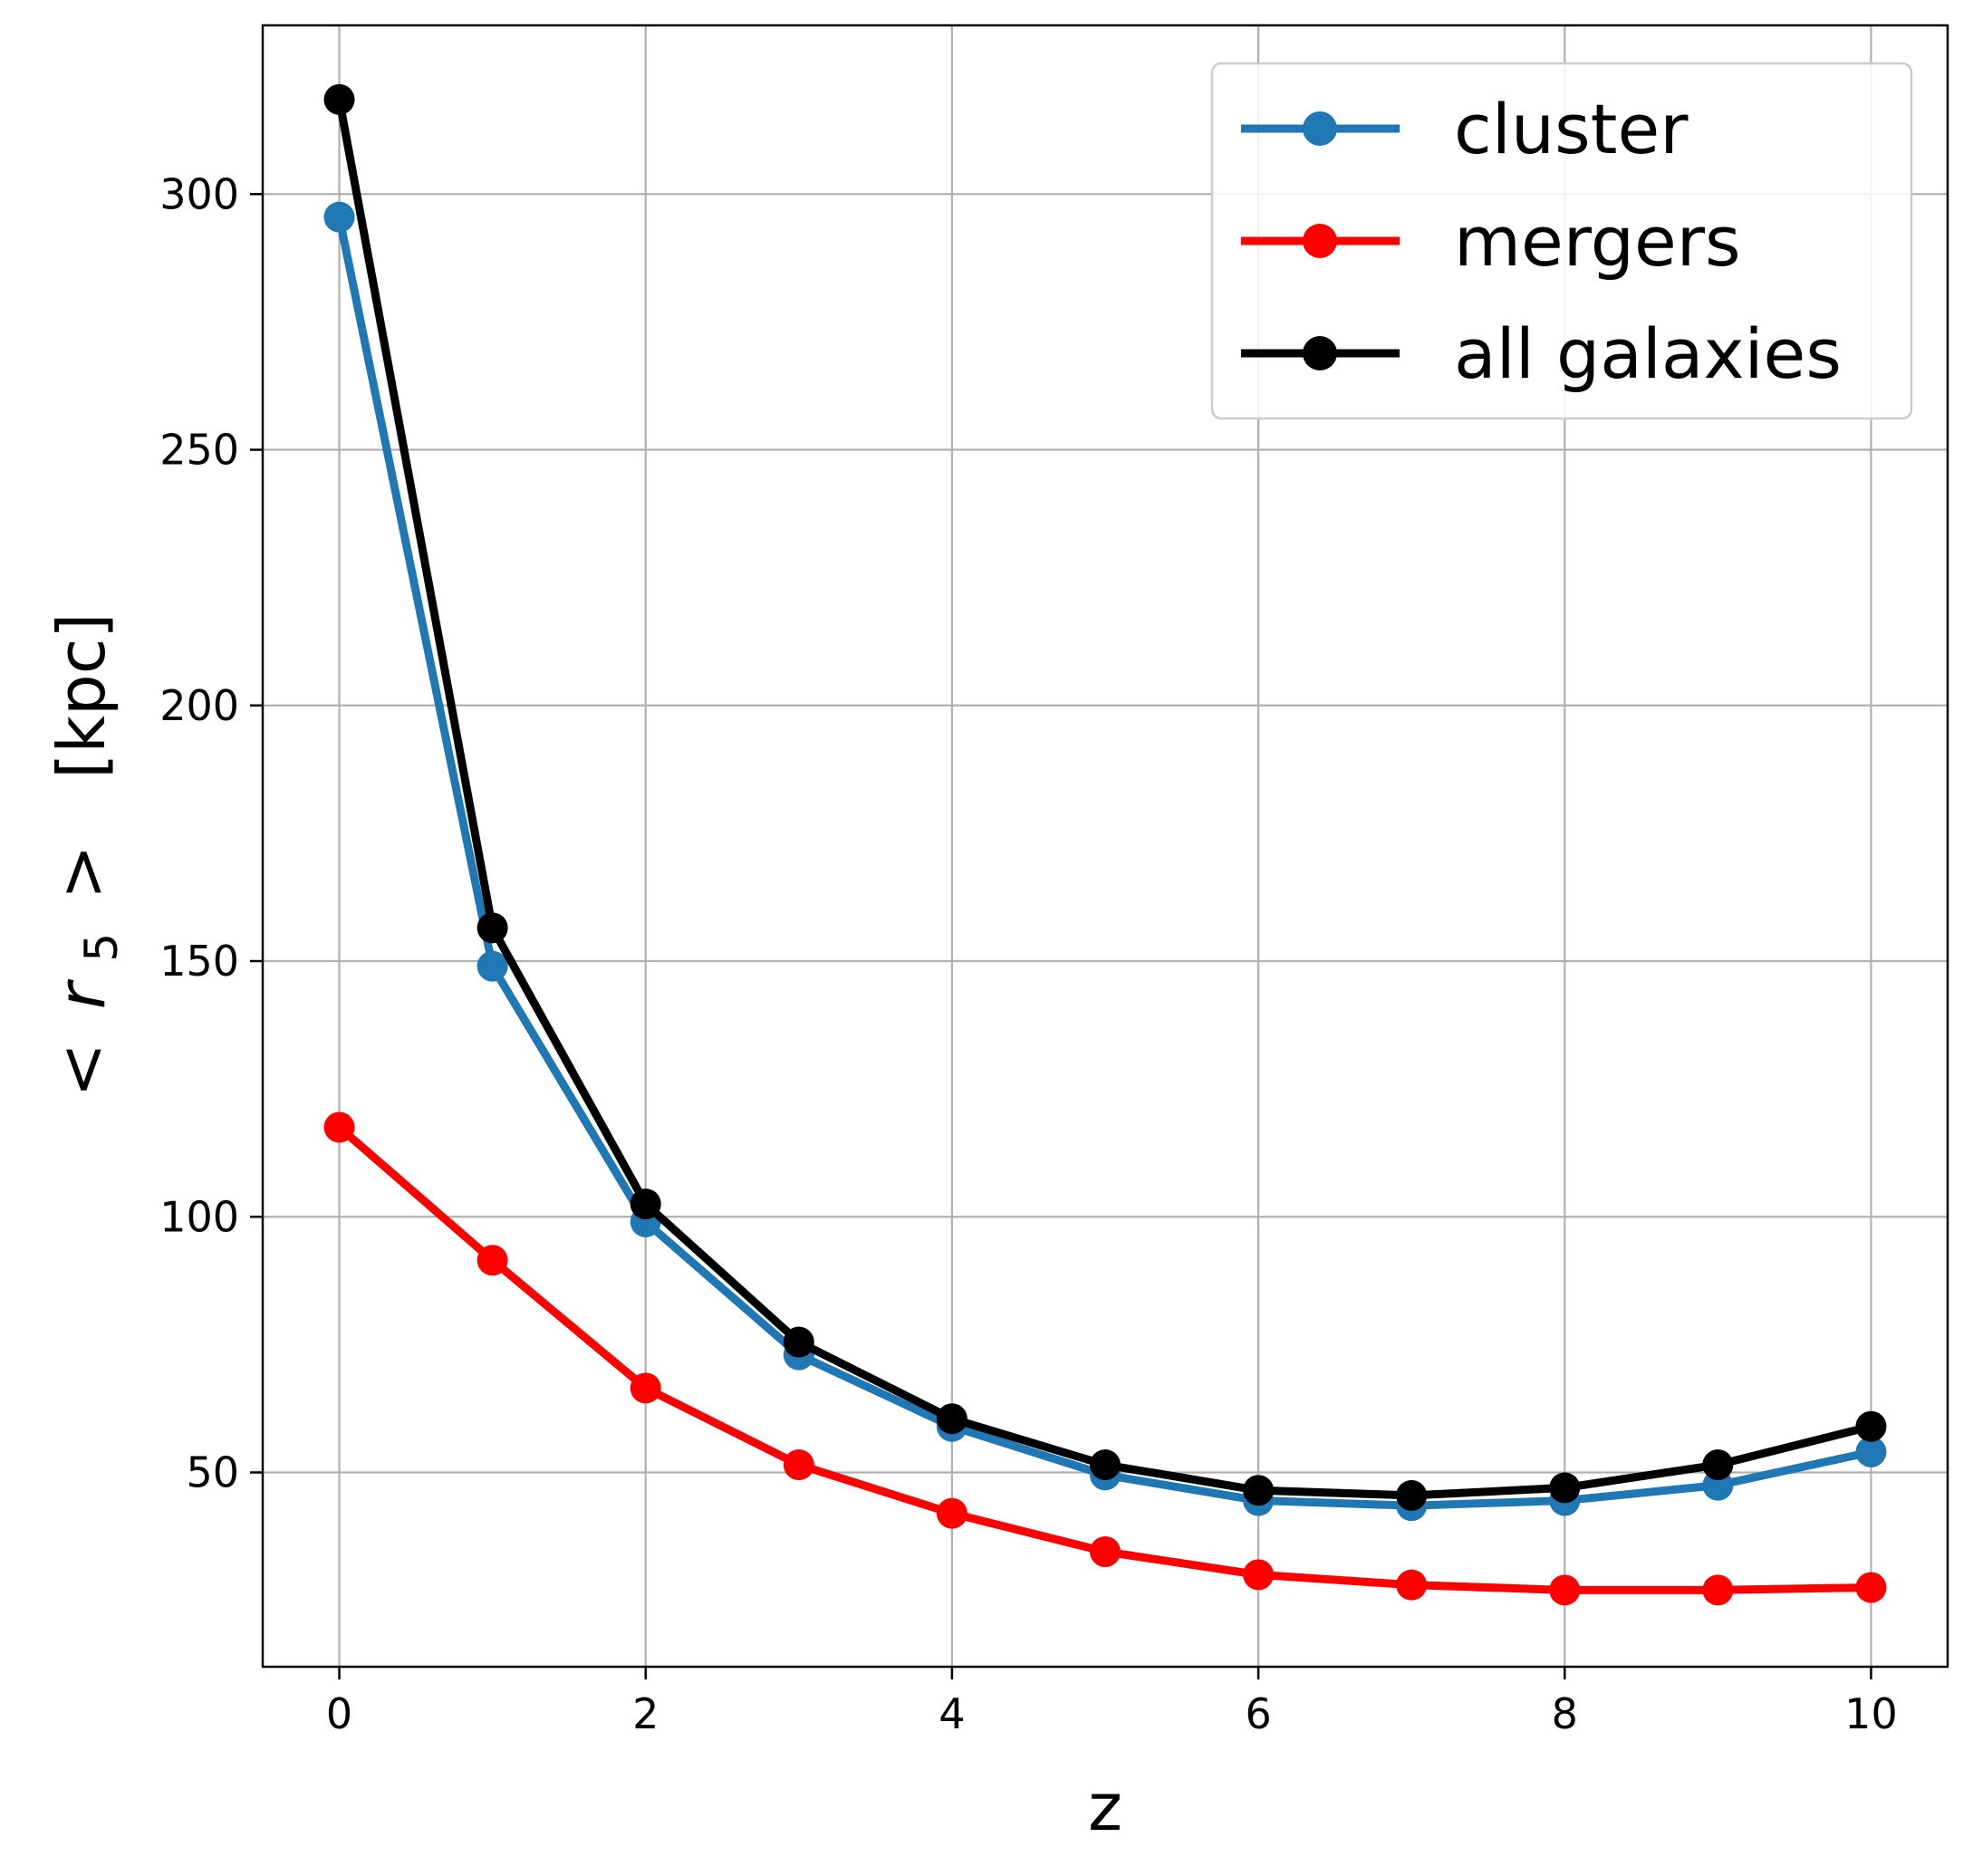 The image size is (1973, 1876). What do you see at coordinates (1258, 1713) in the screenshot?
I see `x-tick-label: 6` at bounding box center [1258, 1713].